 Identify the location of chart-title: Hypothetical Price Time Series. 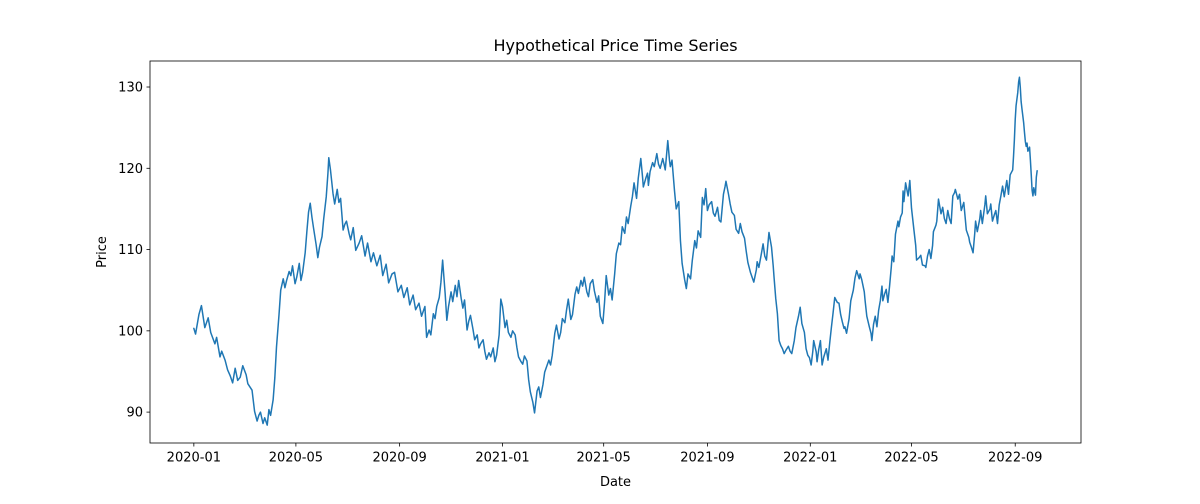
(615, 45).